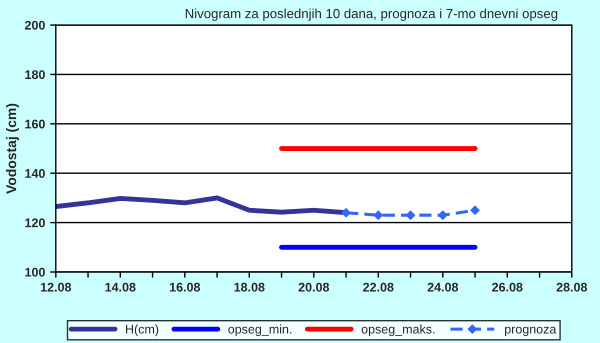  I want to click on y-tick-label: 160, so click(35, 124).